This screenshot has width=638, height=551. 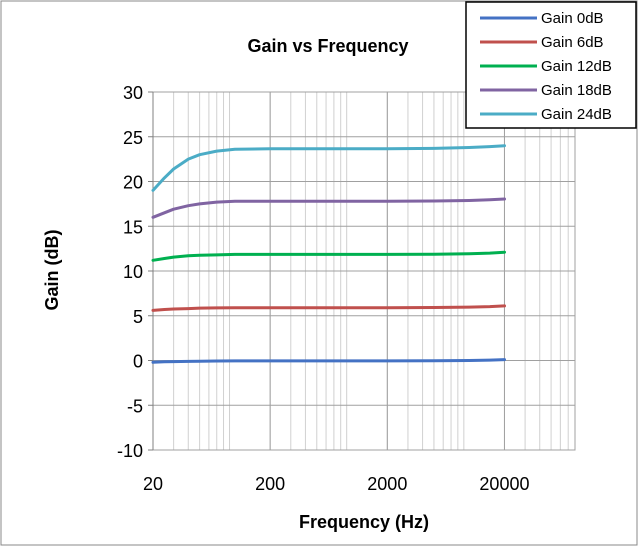 What do you see at coordinates (135, 406) in the screenshot?
I see `y-tick-label: -5` at bounding box center [135, 406].